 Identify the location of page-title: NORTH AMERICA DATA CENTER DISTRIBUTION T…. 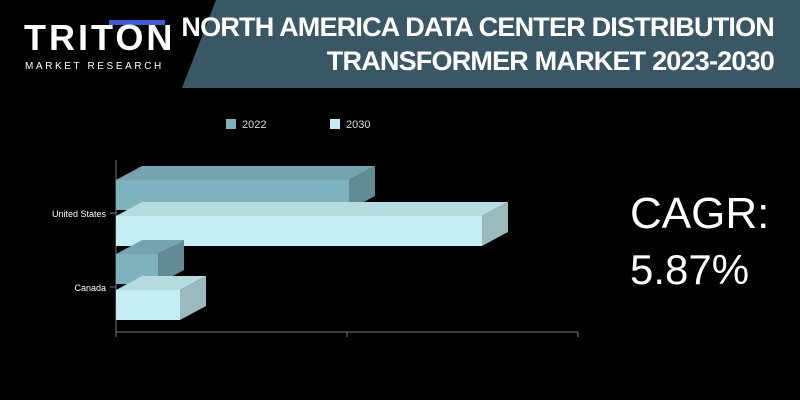
(477, 44).